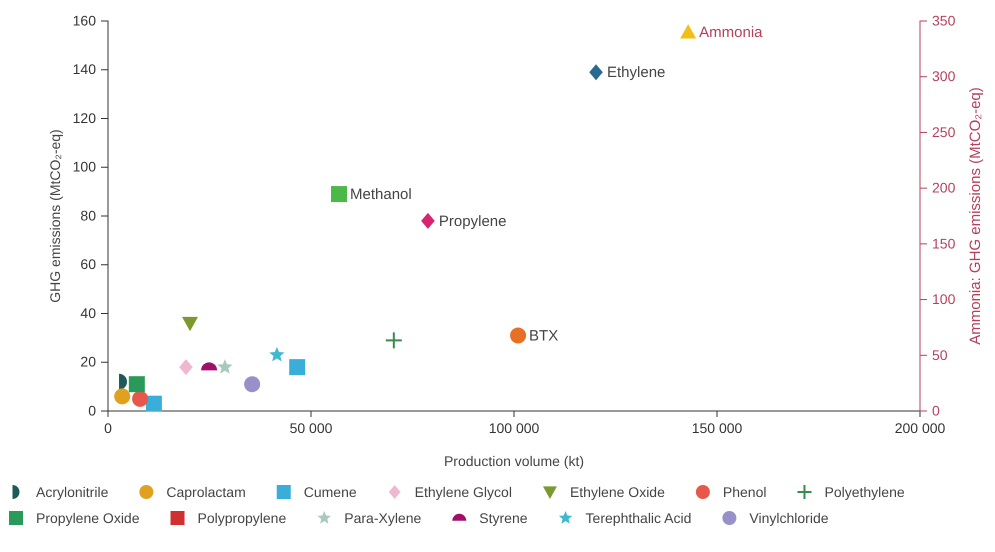 This screenshot has width=995, height=552. Describe the element at coordinates (717, 428) in the screenshot. I see `x-tick-label: 150 000` at that location.